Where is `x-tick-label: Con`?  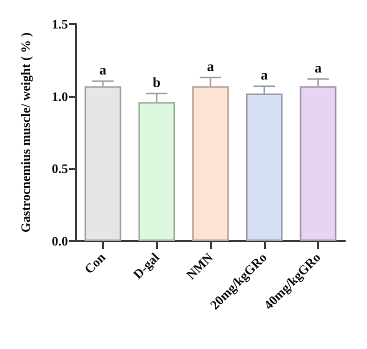
x-tick-label: Con is located at coordinates (95, 263).